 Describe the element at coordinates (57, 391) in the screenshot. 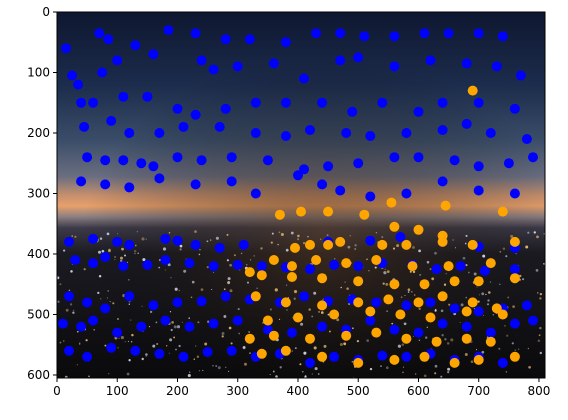

I see `x-tick-label: 0` at that location.